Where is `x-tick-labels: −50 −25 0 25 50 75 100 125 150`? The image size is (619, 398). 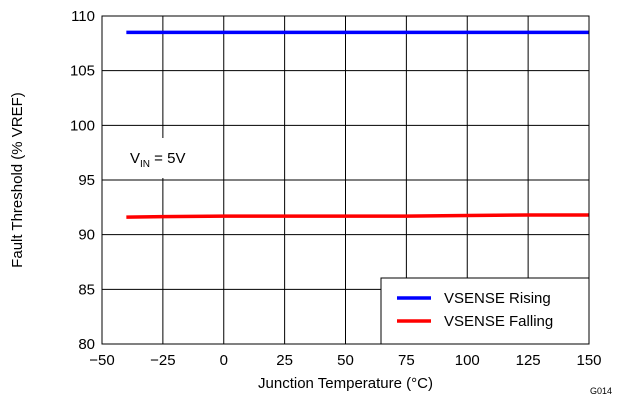
x-tick-labels: −50 −25 0 25 50 75 100 125 150 is located at coordinates (345, 360).